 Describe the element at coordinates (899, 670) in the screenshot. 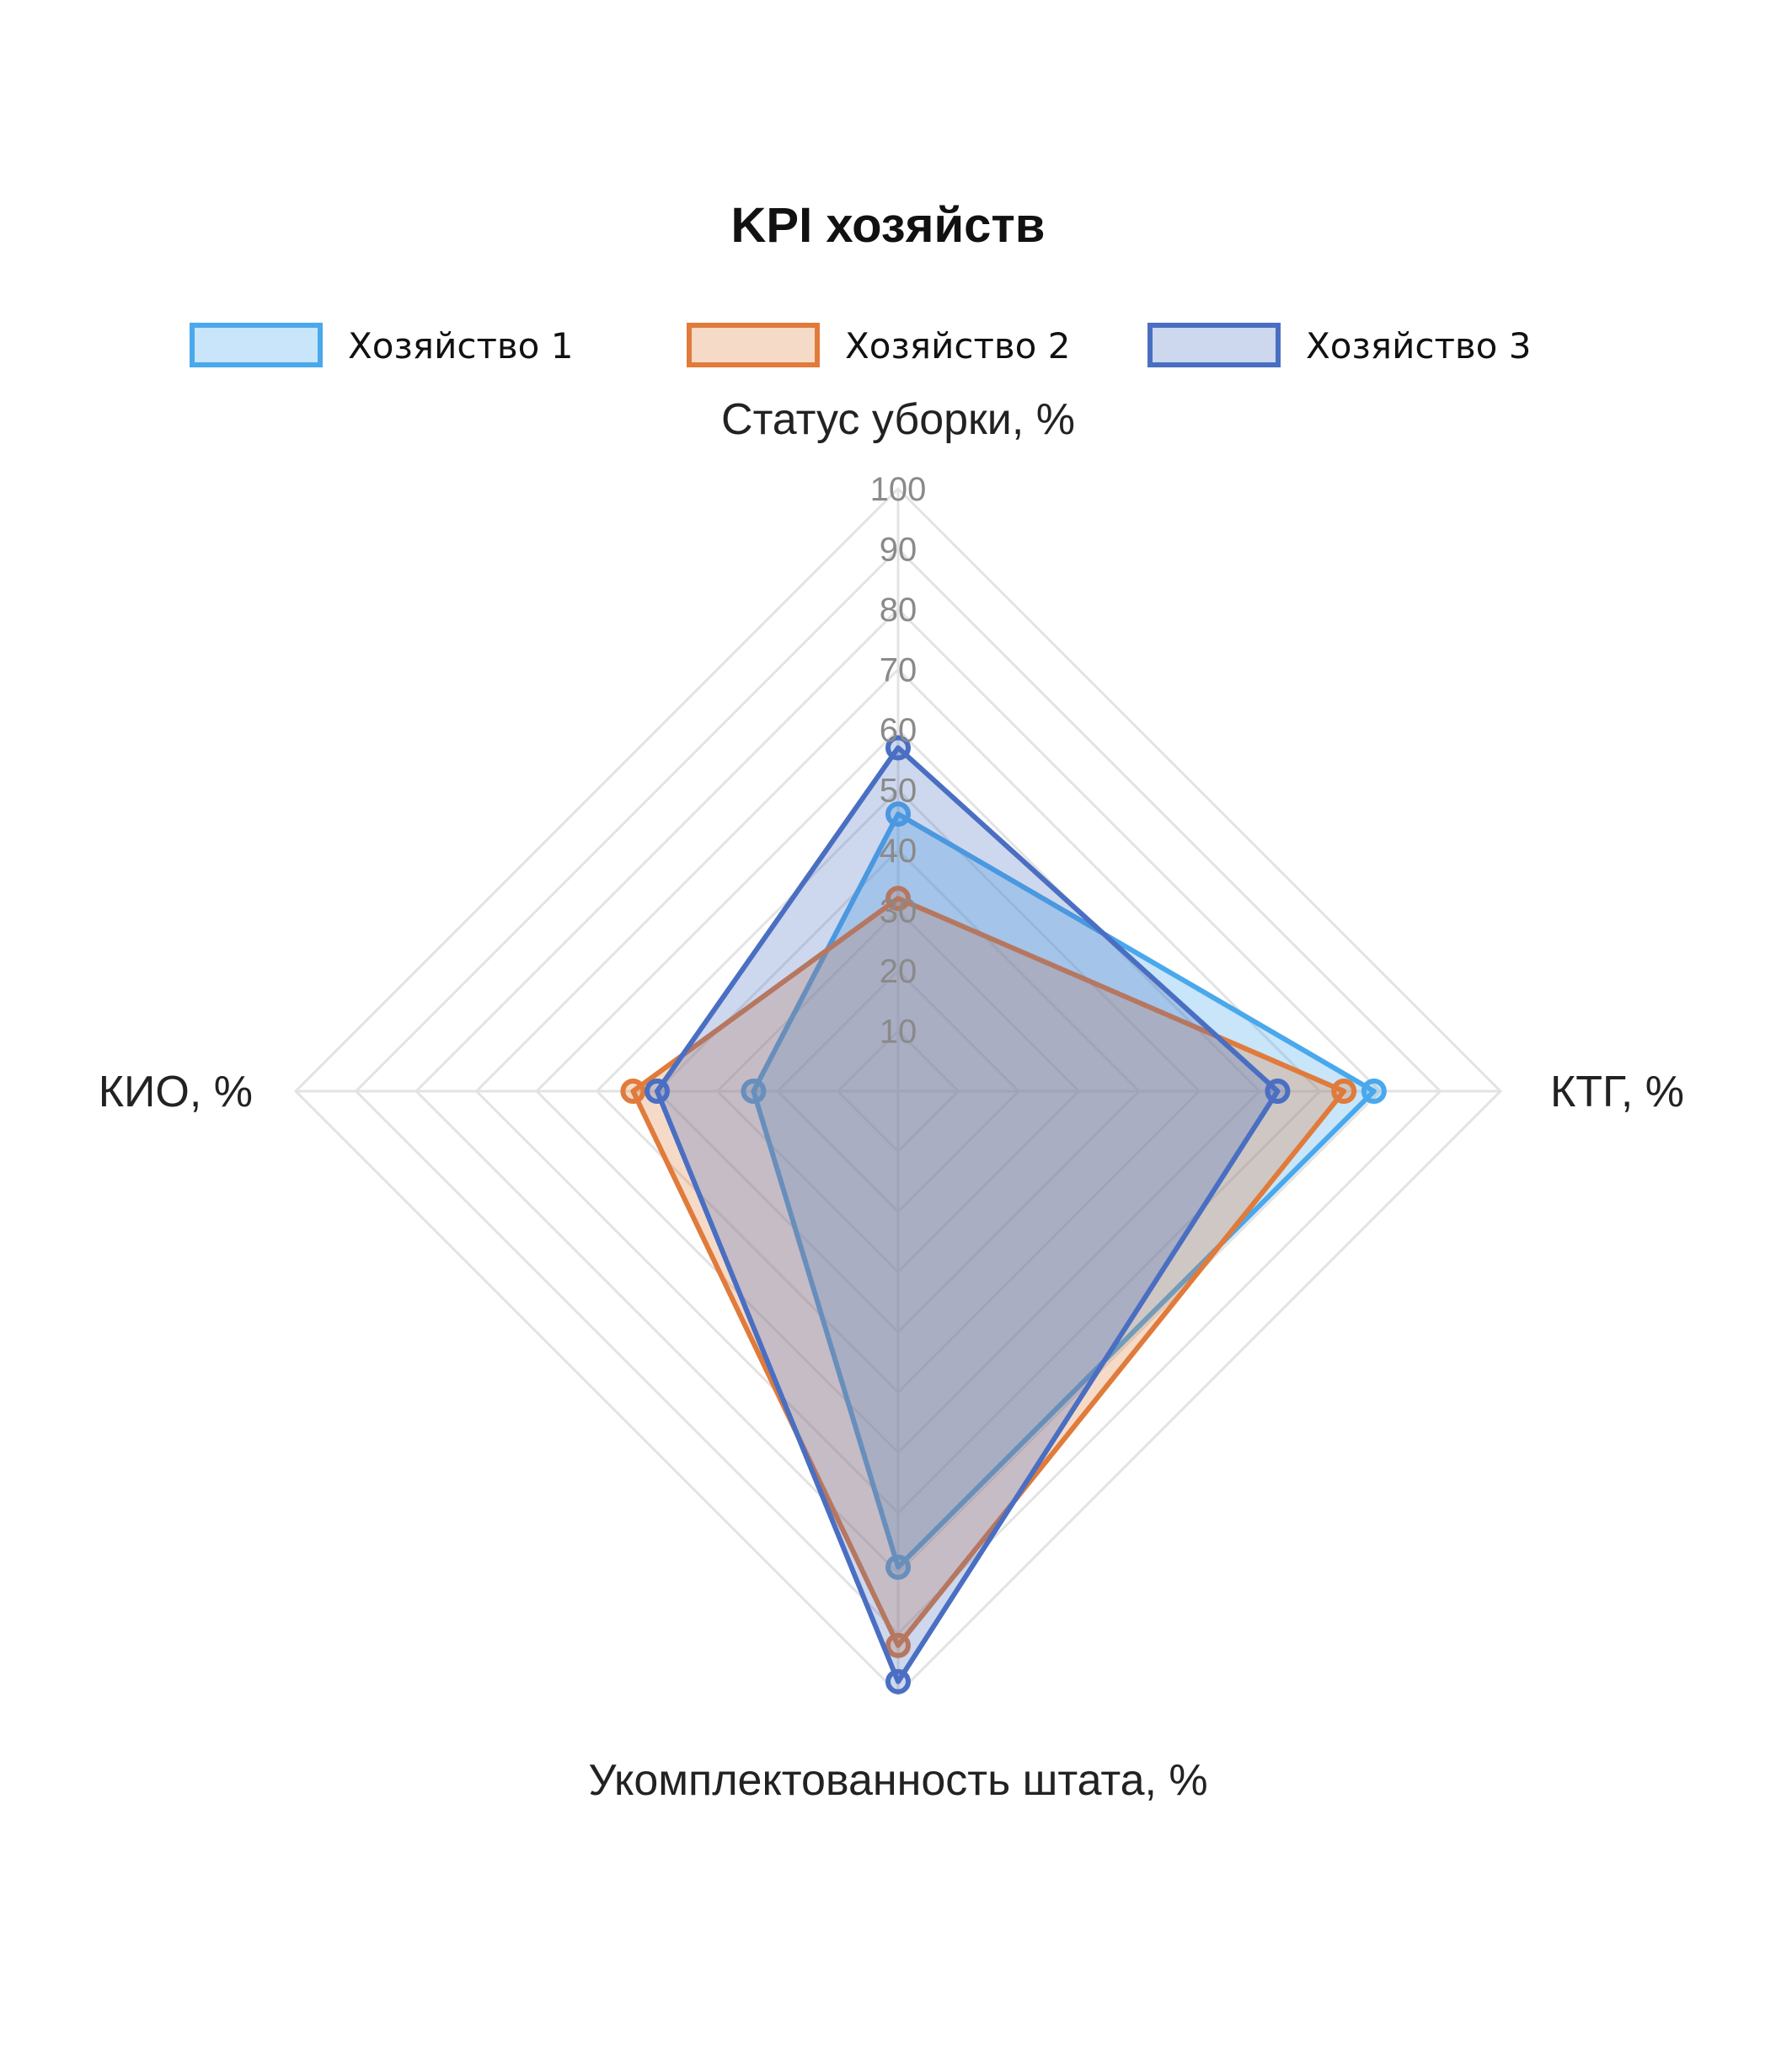

I see `tick-label: 70` at that location.